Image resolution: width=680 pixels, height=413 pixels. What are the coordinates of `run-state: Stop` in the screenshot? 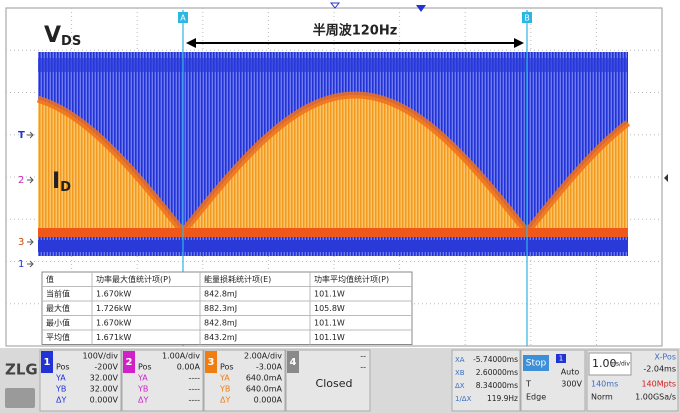 It's located at (536, 364).